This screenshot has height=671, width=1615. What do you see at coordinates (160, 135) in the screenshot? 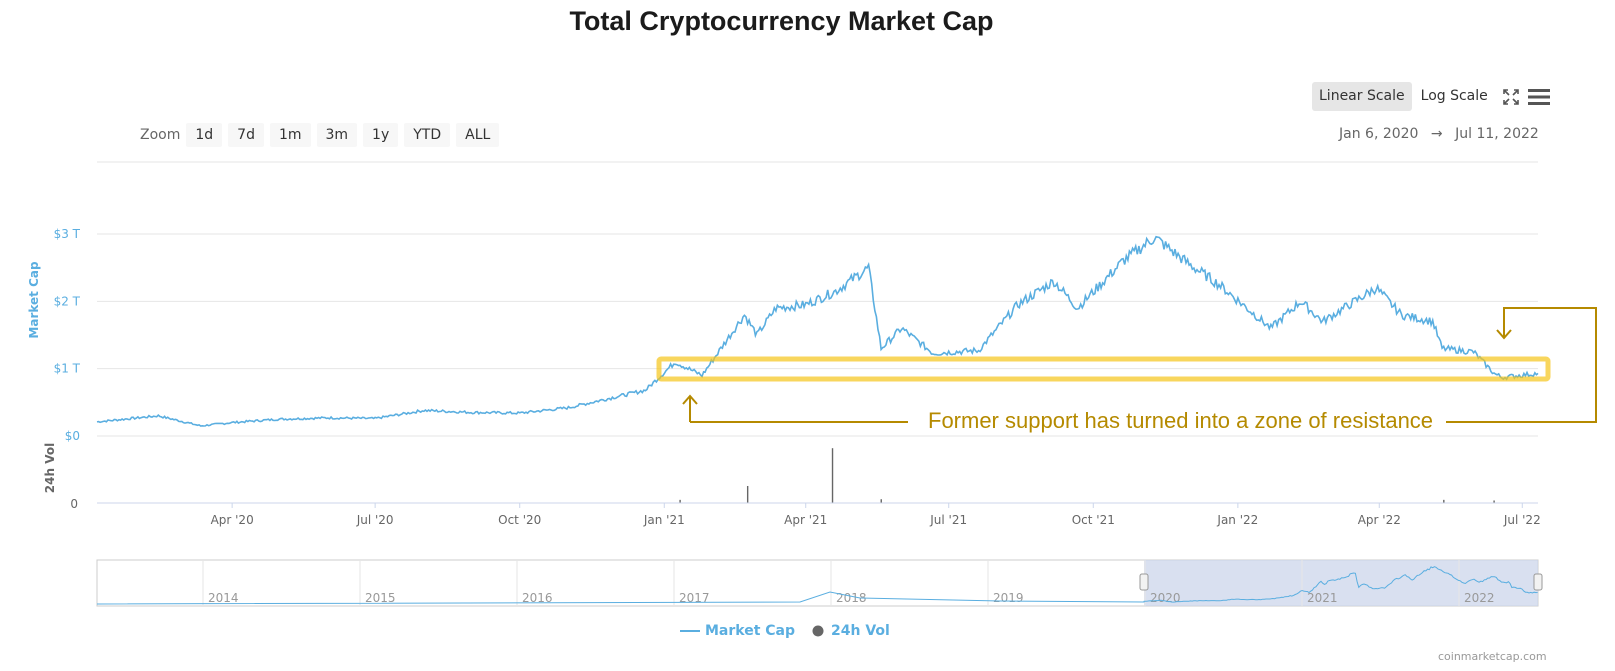
I see `zoom-label: Zoom` at bounding box center [160, 135].